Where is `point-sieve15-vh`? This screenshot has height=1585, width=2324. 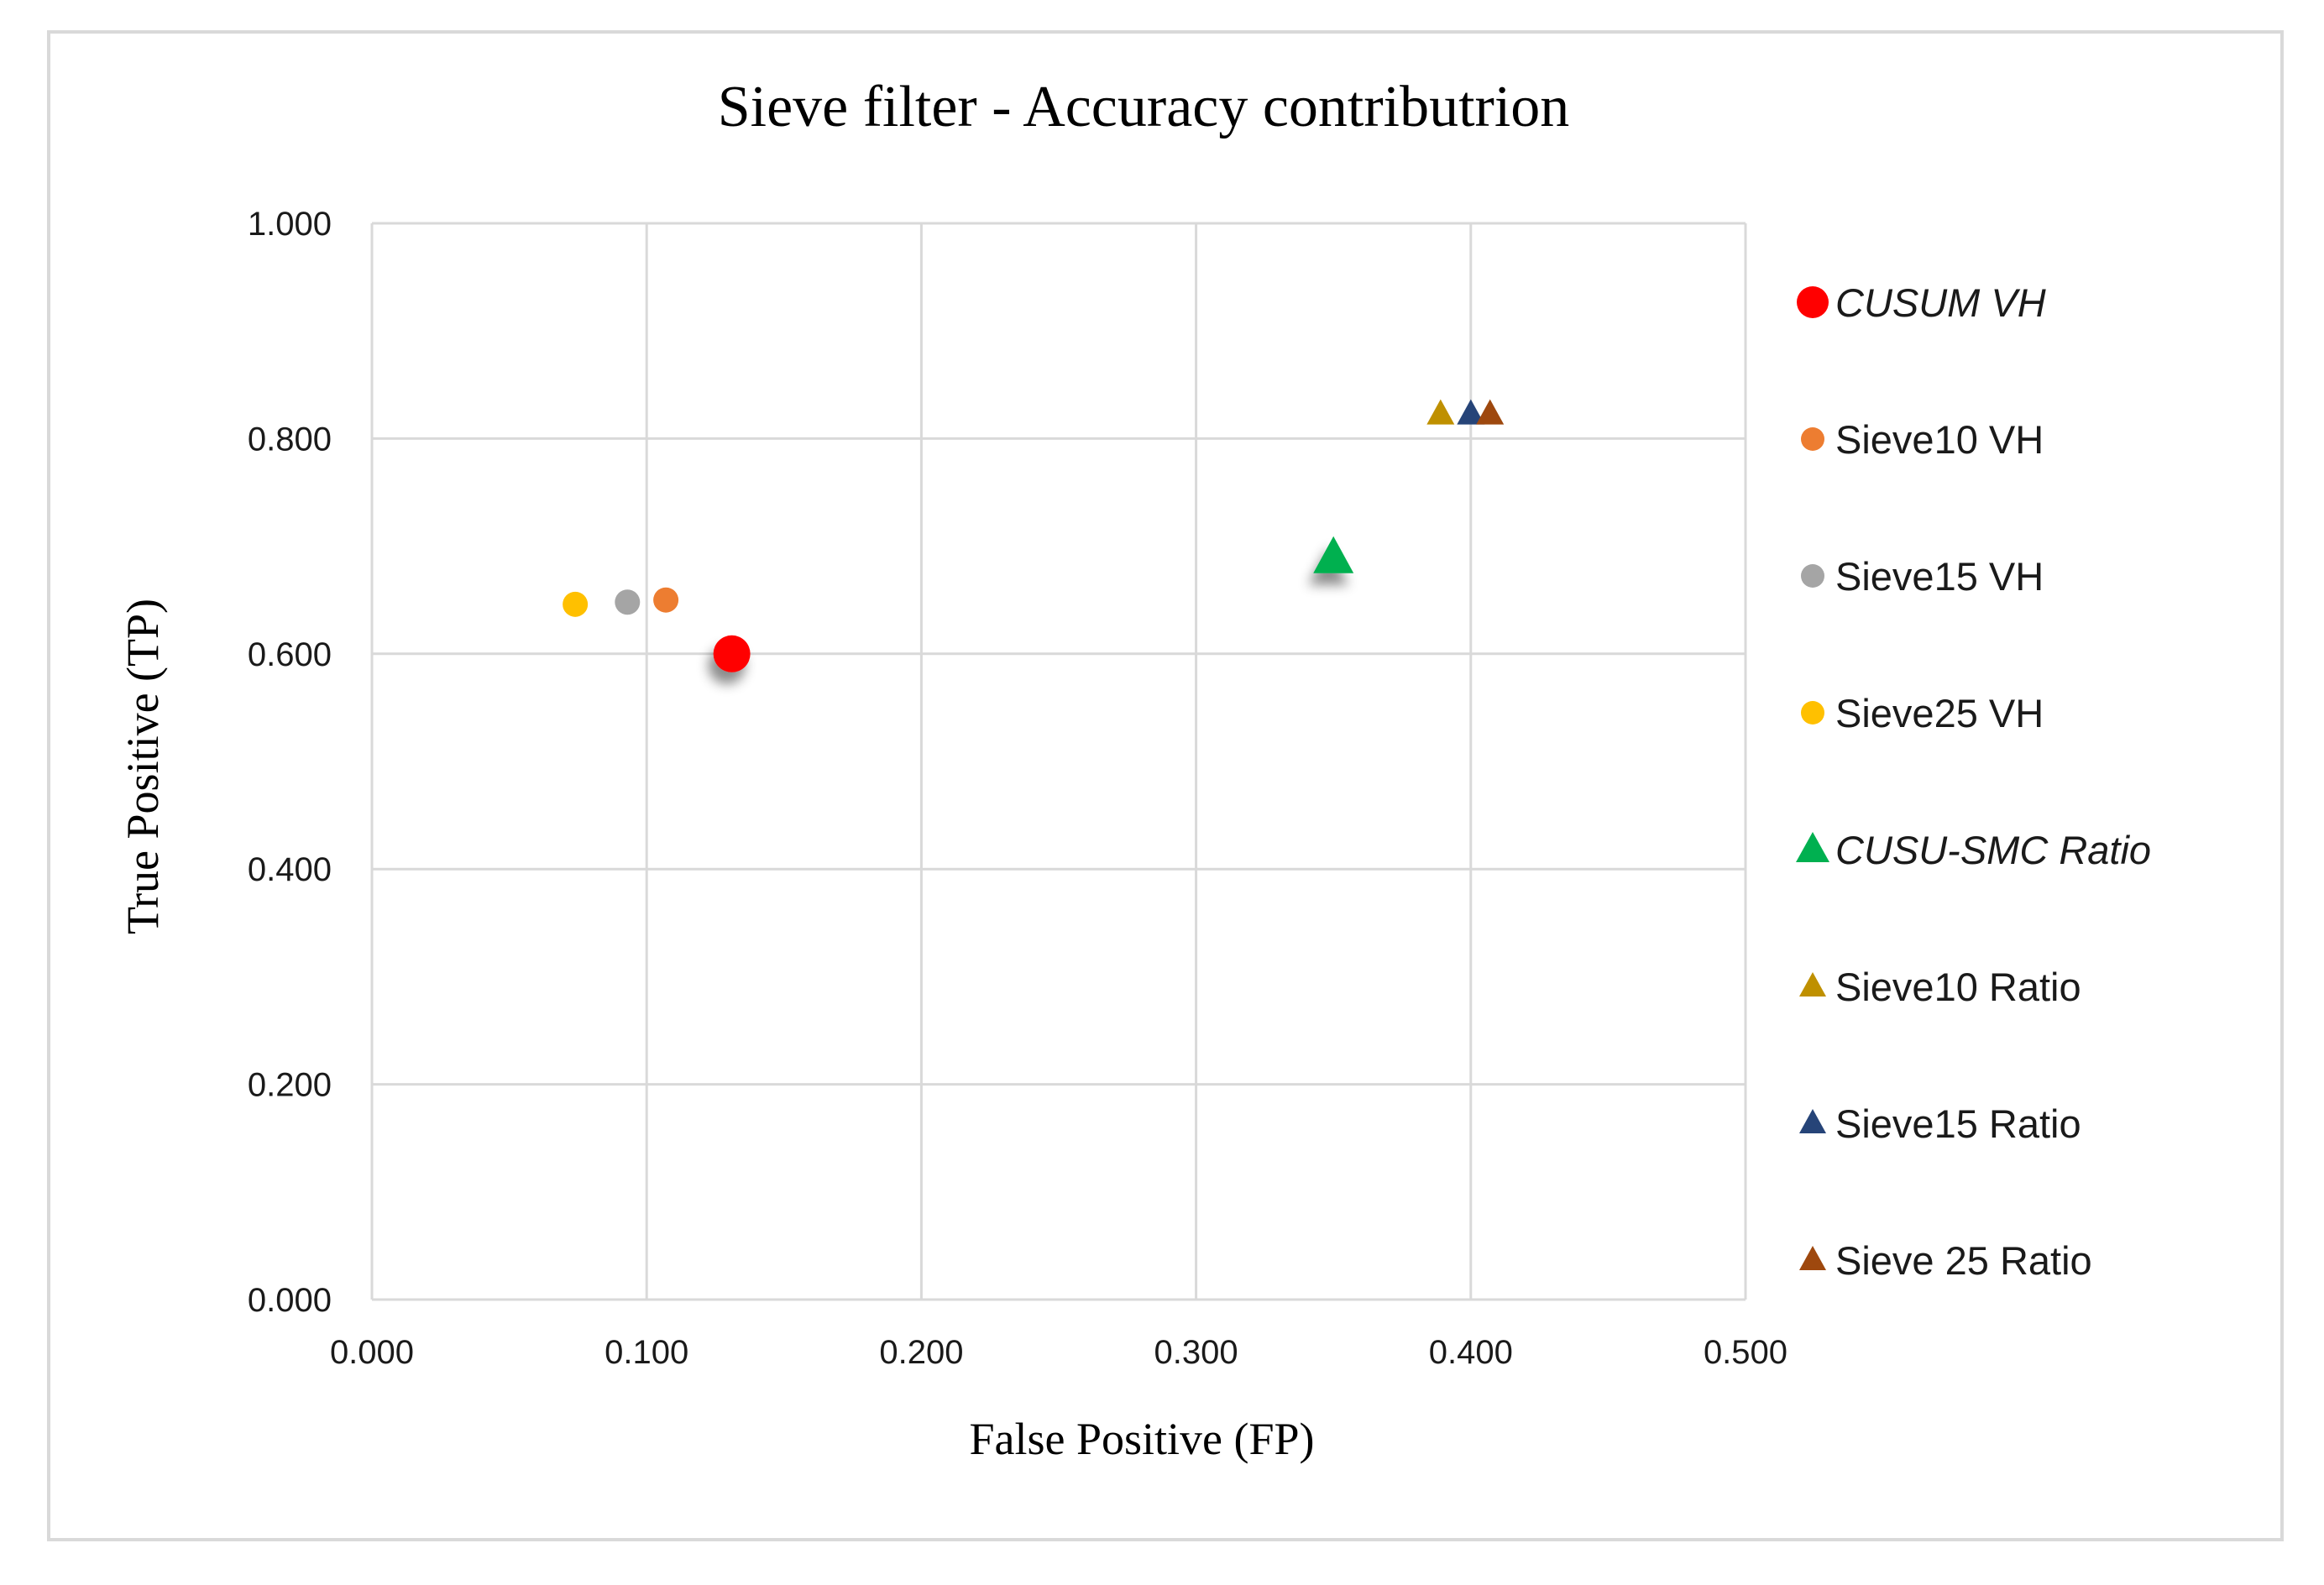 point-sieve15-vh is located at coordinates (628, 602).